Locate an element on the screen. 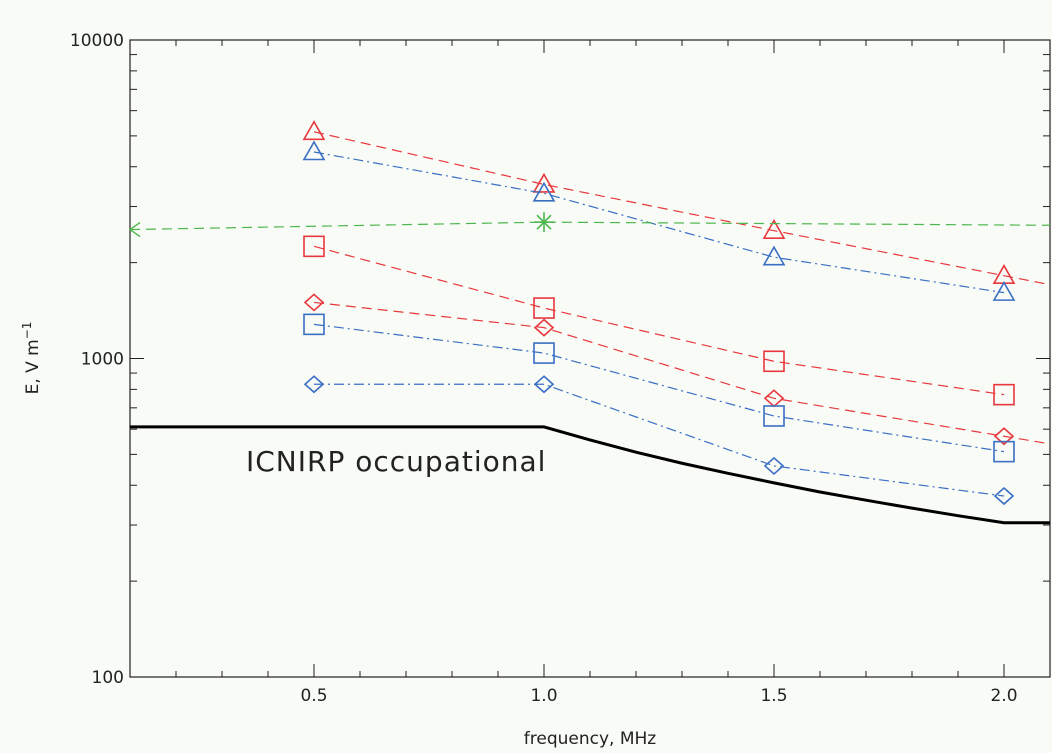 This screenshot has height=753, width=1052. x-tick-label: 2.0 is located at coordinates (1003, 696).